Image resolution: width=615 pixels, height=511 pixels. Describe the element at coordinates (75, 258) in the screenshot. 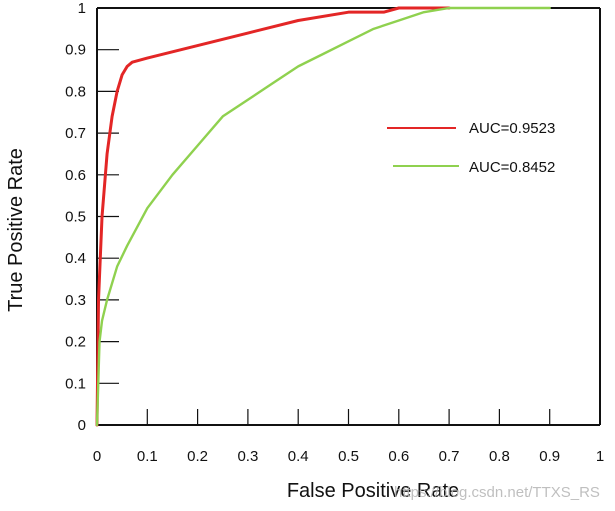

I see `y-tick-label: 0.4` at that location.